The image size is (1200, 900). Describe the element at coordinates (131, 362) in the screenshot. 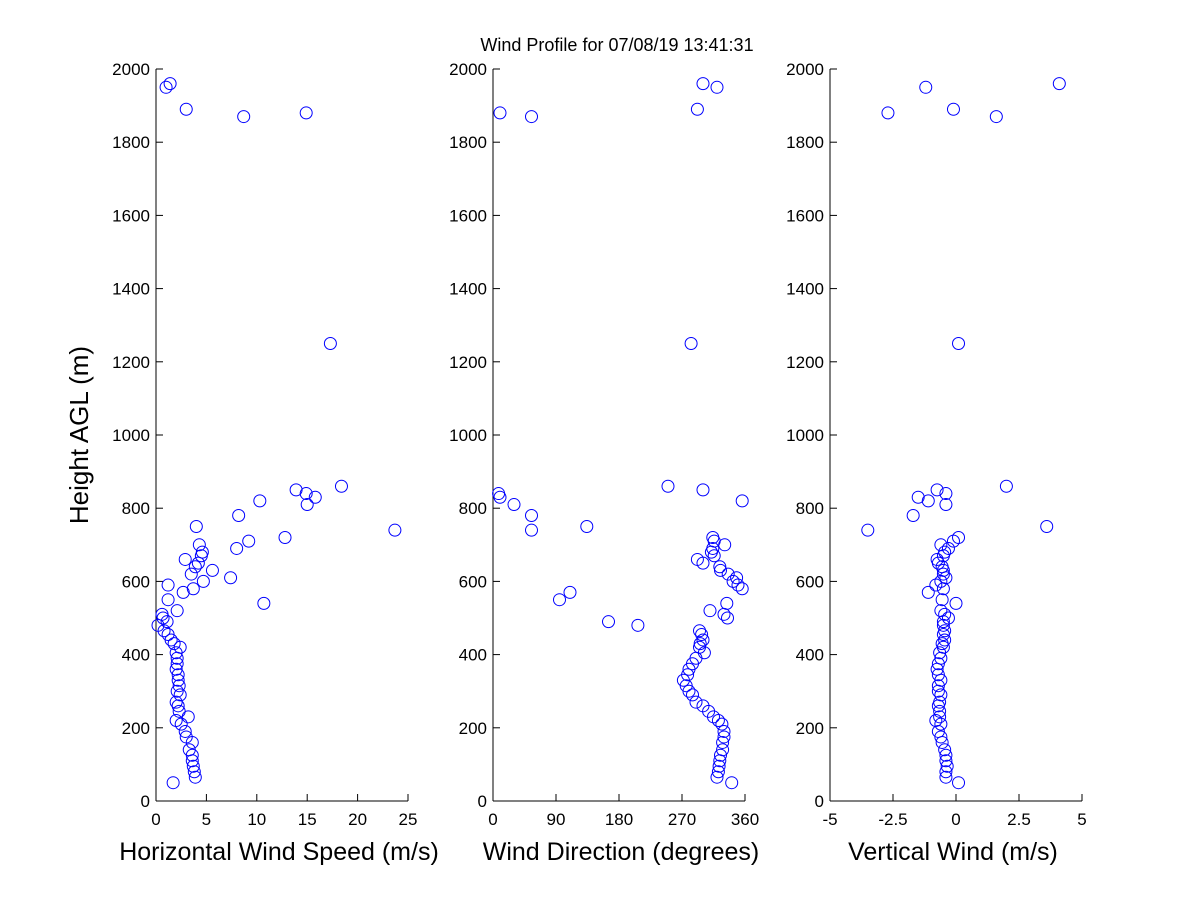

I see `y-tick-label: 1200` at that location.